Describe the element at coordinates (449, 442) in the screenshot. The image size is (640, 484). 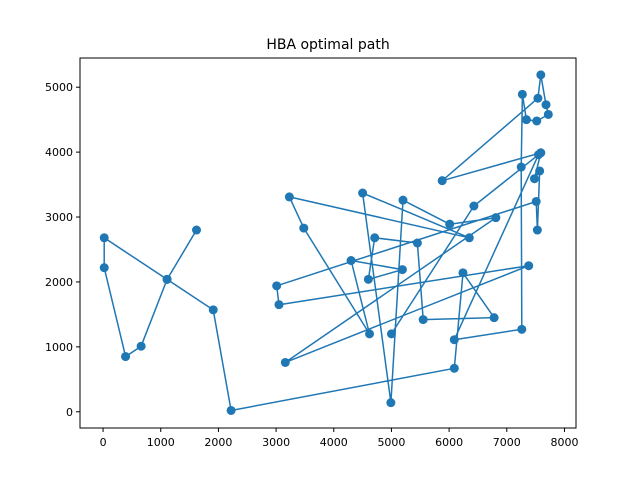
I see `x-tick-label: 6000` at that location.